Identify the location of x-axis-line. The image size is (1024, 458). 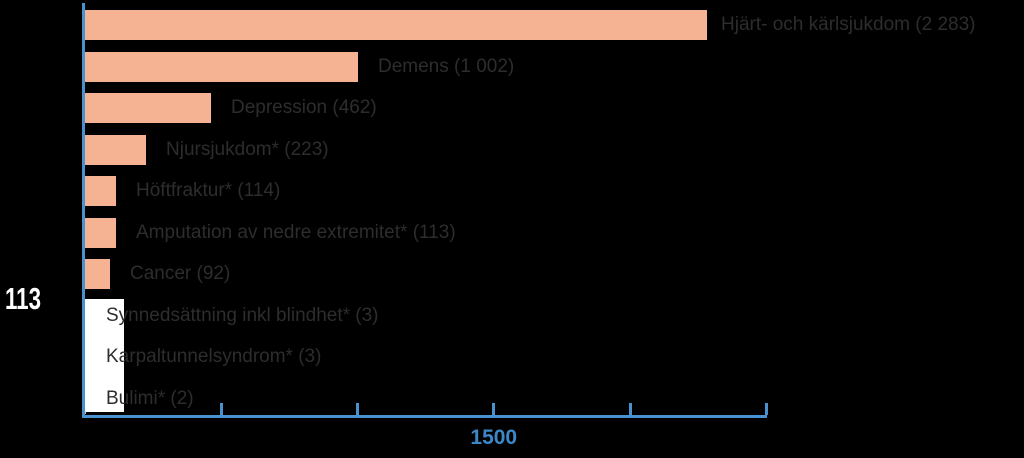
(424, 416).